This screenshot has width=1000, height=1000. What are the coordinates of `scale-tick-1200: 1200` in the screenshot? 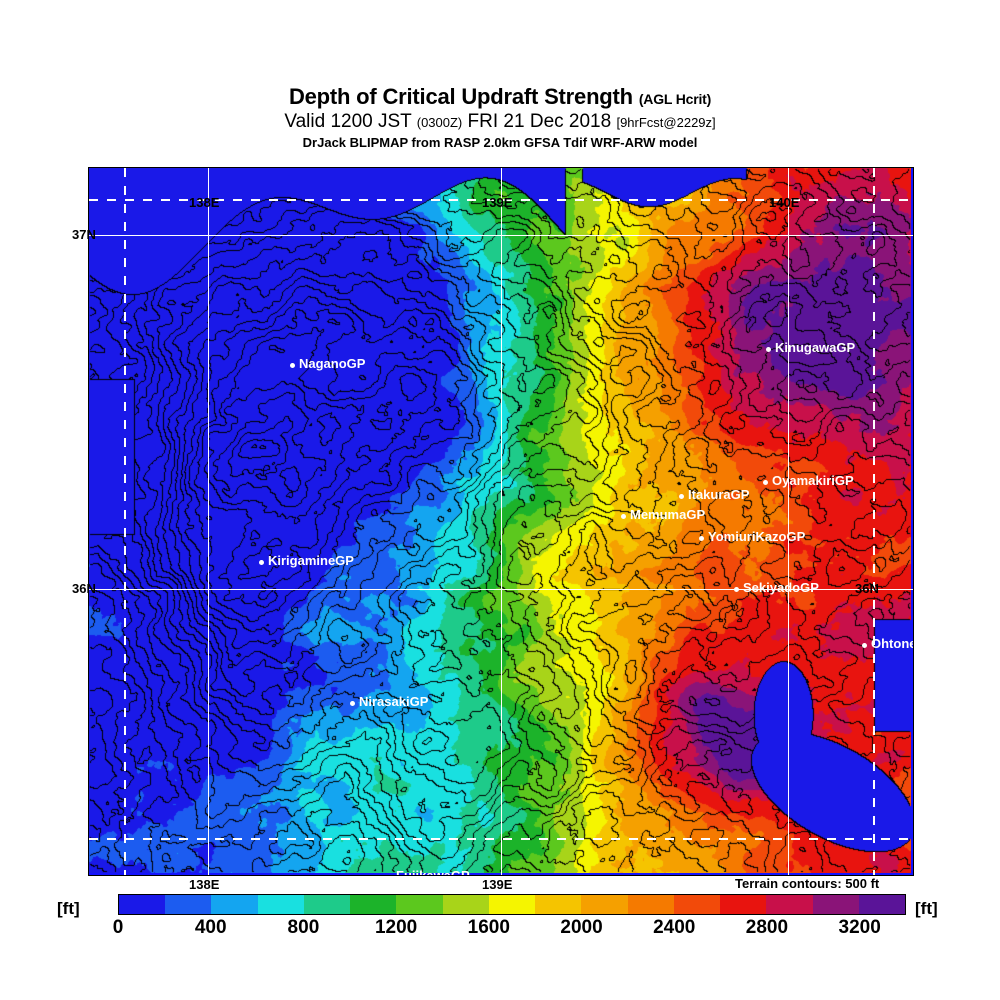 It's located at (396, 927).